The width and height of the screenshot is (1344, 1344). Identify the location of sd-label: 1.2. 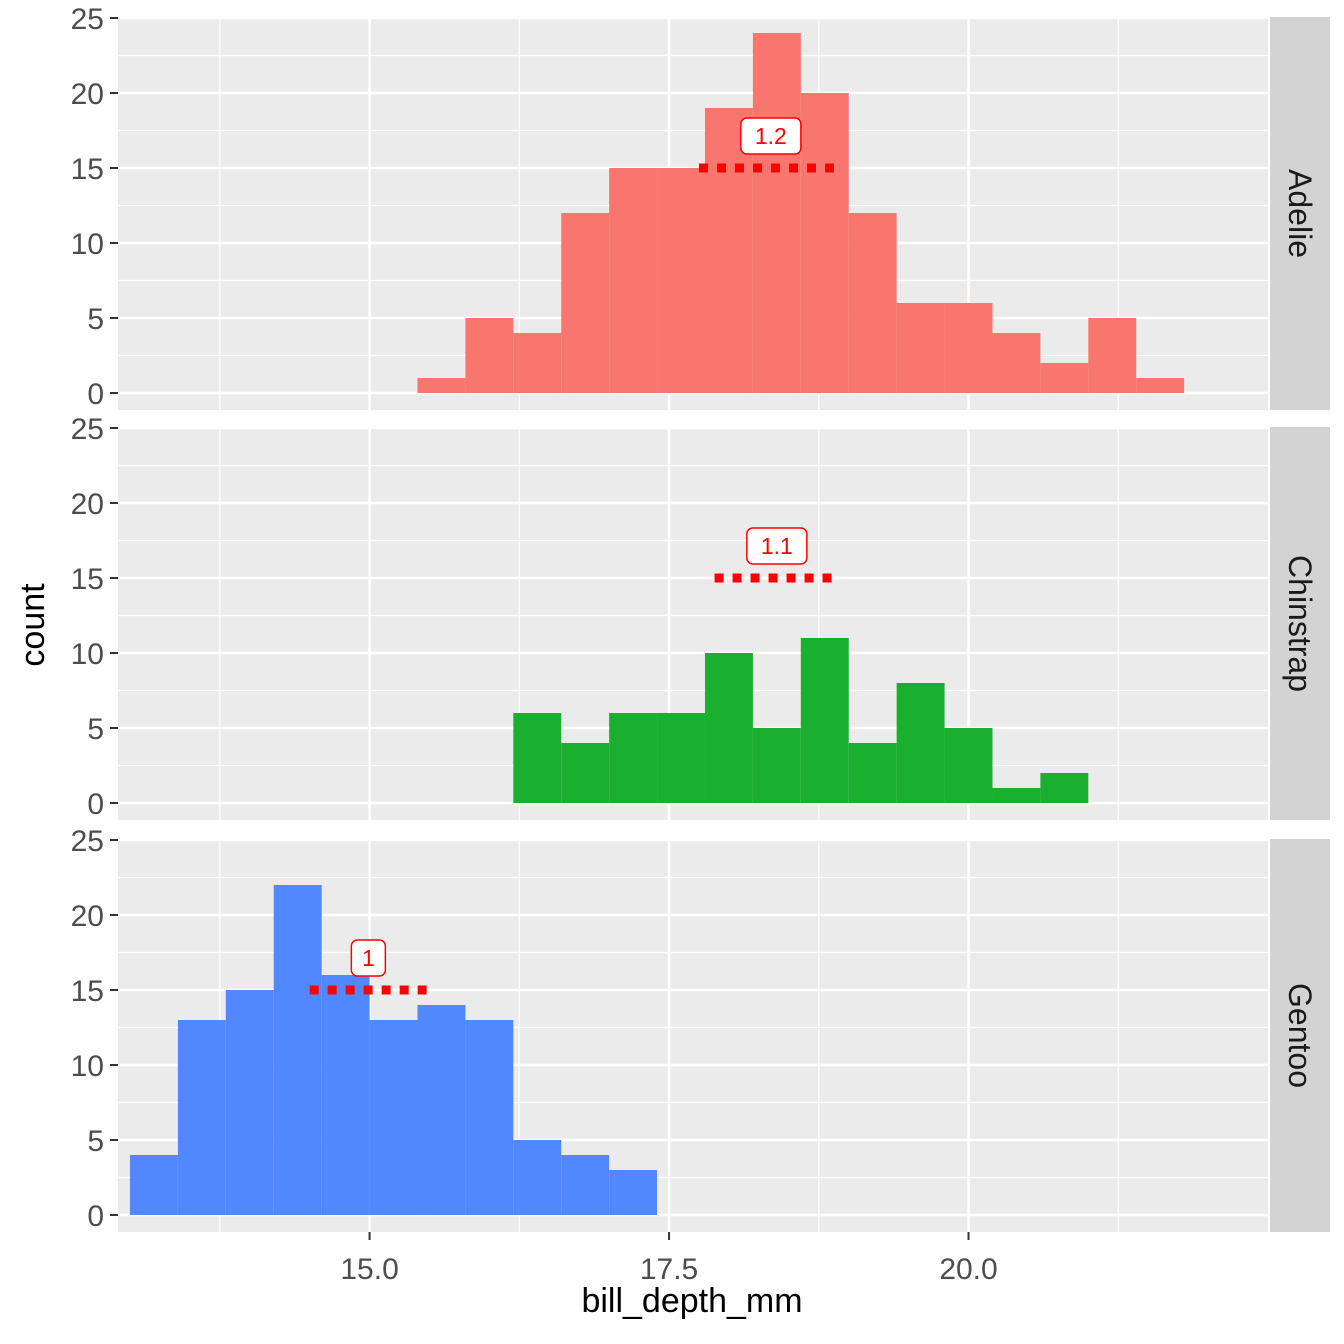
(771, 136).